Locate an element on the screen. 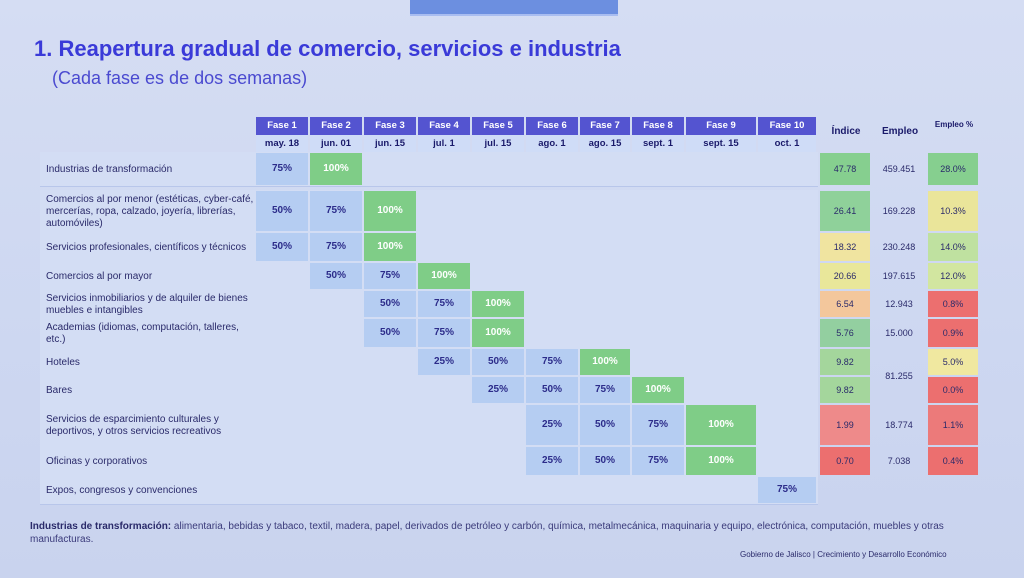 The image size is (1024, 578). phase-header: Fase 10 is located at coordinates (787, 126).